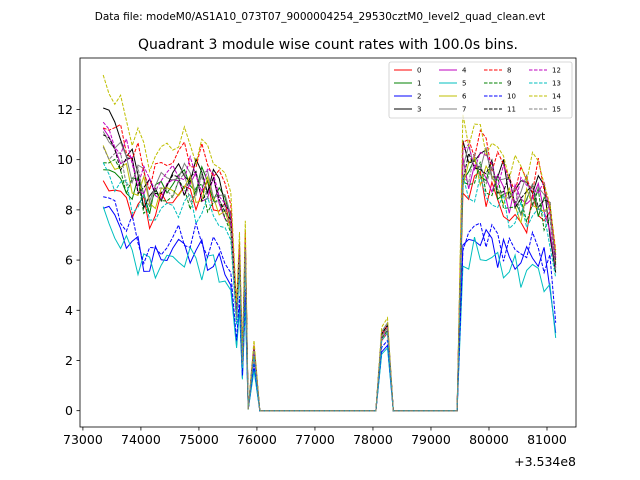  Describe the element at coordinates (545, 461) in the screenshot. I see `x-offset-label: +3.534e8` at that location.